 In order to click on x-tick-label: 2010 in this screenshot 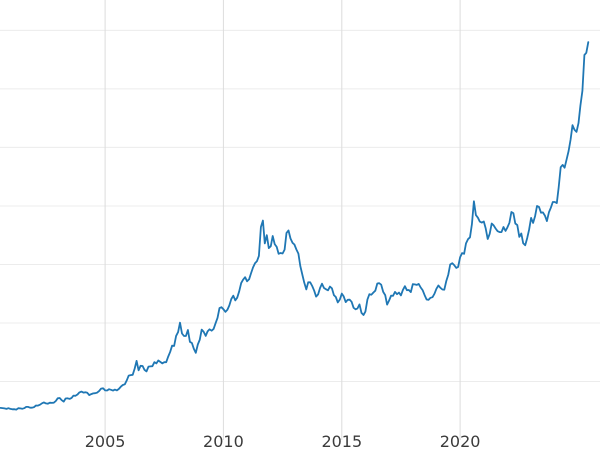, I will do `click(223, 441)`.